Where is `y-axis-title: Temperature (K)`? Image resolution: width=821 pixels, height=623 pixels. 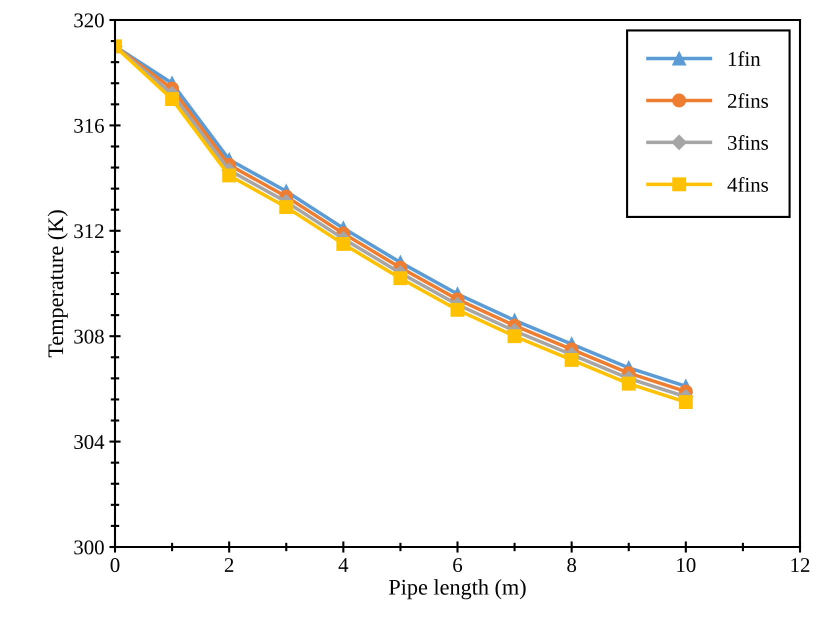
y-axis-title: Temperature (K) is located at coordinates (58, 284).